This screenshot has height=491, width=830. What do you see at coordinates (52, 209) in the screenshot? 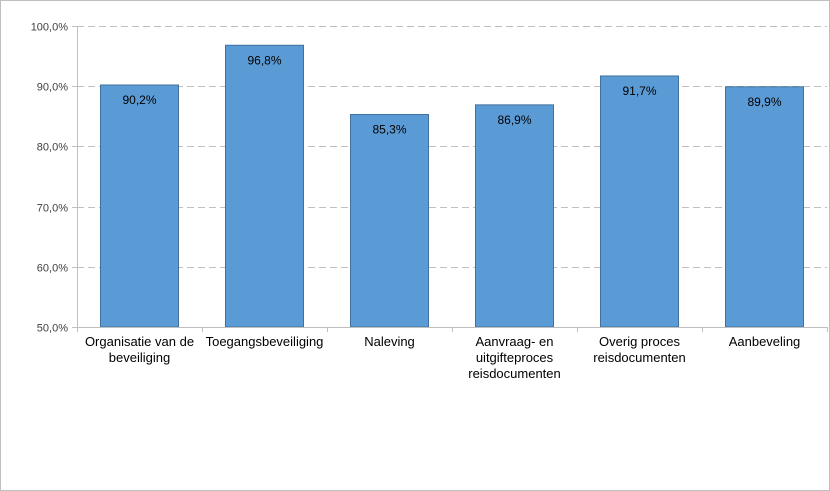
I see `y-tick-label: 70,0%` at bounding box center [52, 209].